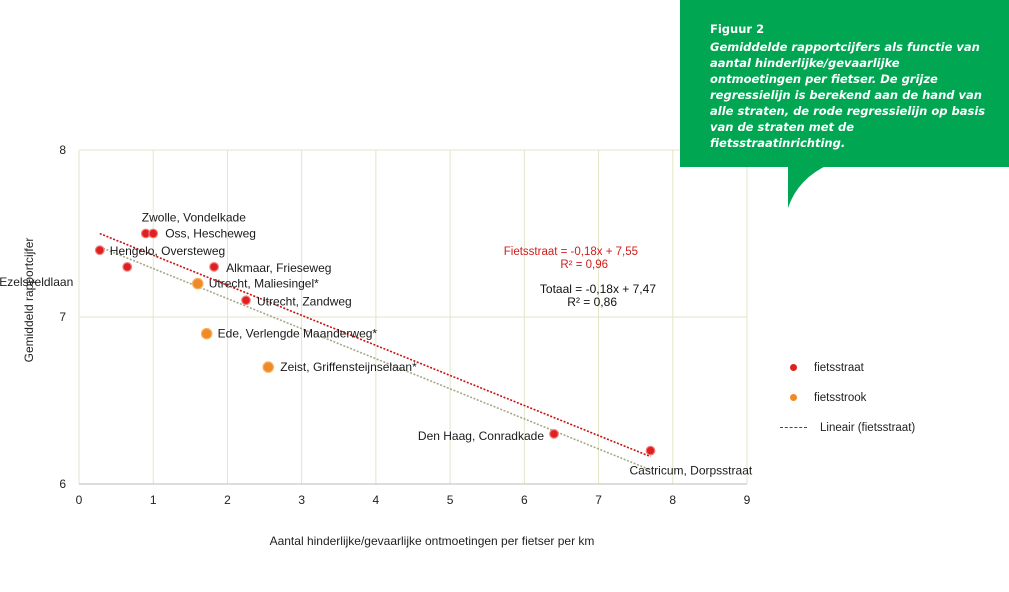 This screenshot has height=592, width=1009. Describe the element at coordinates (79, 500) in the screenshot. I see `x-tick-label: 0` at that location.